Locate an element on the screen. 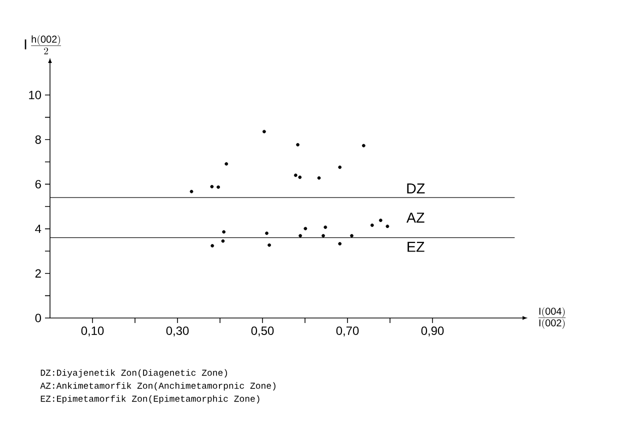  y-tick-label: 10 is located at coordinates (35, 95).